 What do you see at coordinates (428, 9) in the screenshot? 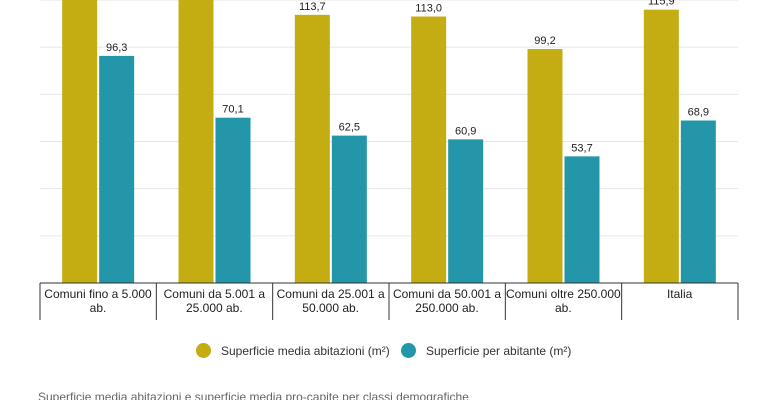
I see `value-label: 113,0` at bounding box center [428, 9].